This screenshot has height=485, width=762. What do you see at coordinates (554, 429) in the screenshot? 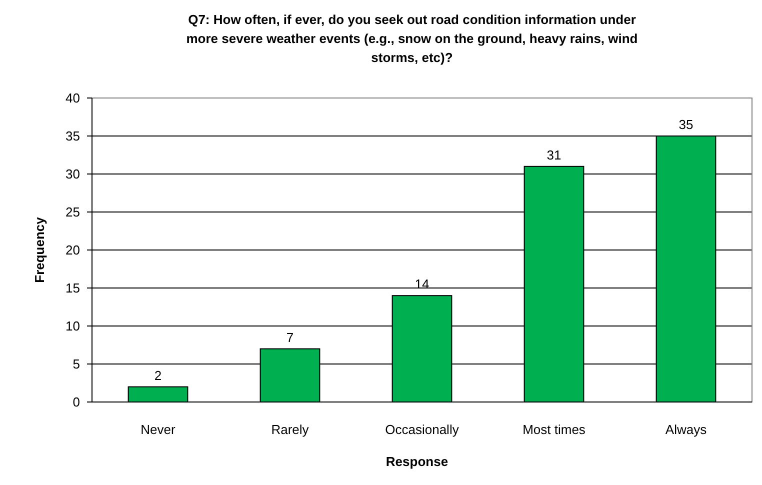
I see `x-tick-label: Most times` at bounding box center [554, 429].